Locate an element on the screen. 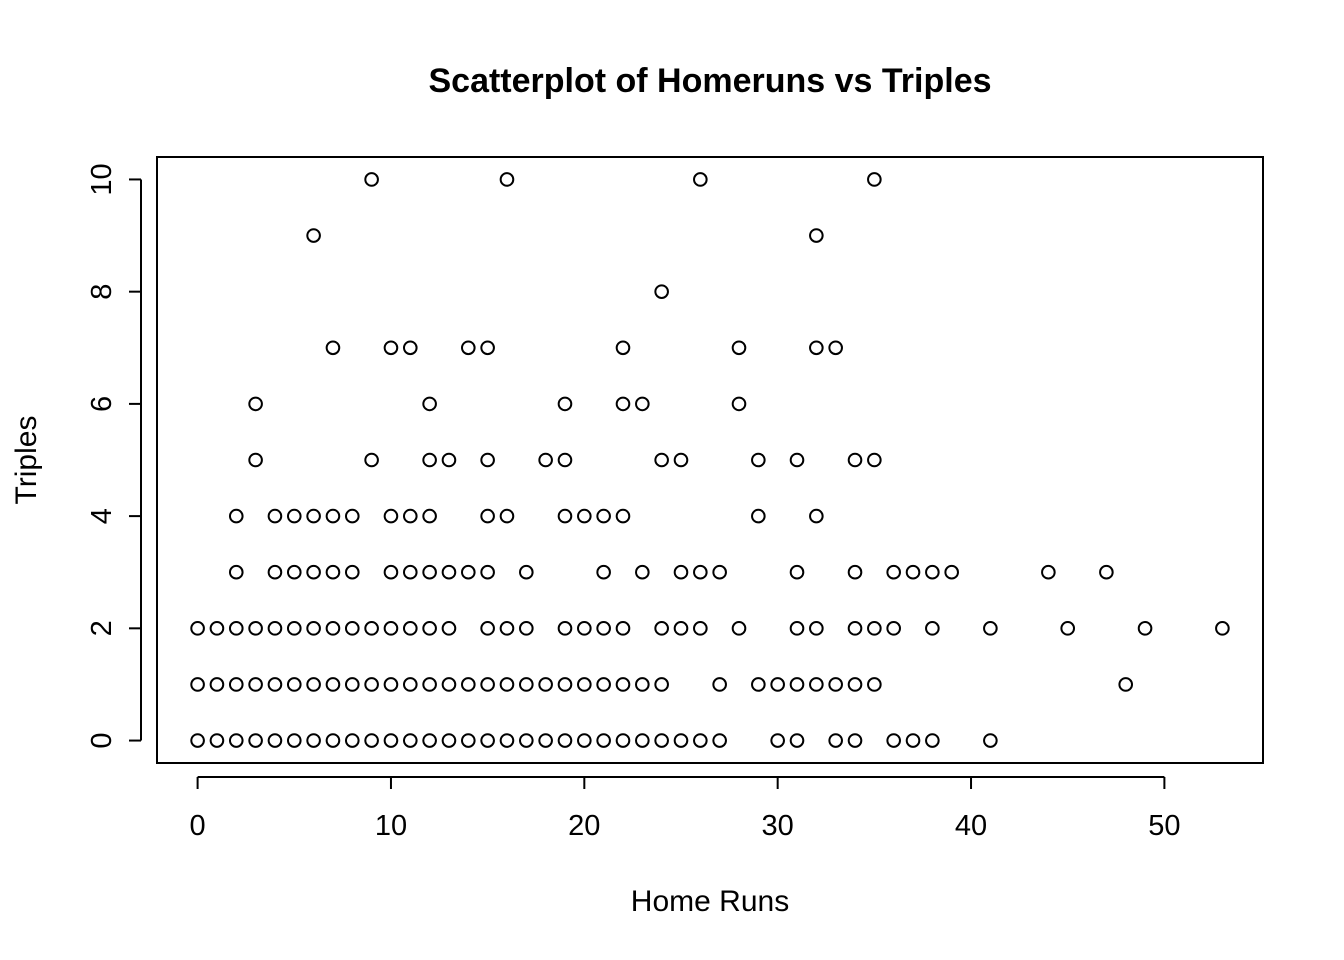 This screenshot has width=1344, height=960. y-tick-label: 4 is located at coordinates (102, 516).